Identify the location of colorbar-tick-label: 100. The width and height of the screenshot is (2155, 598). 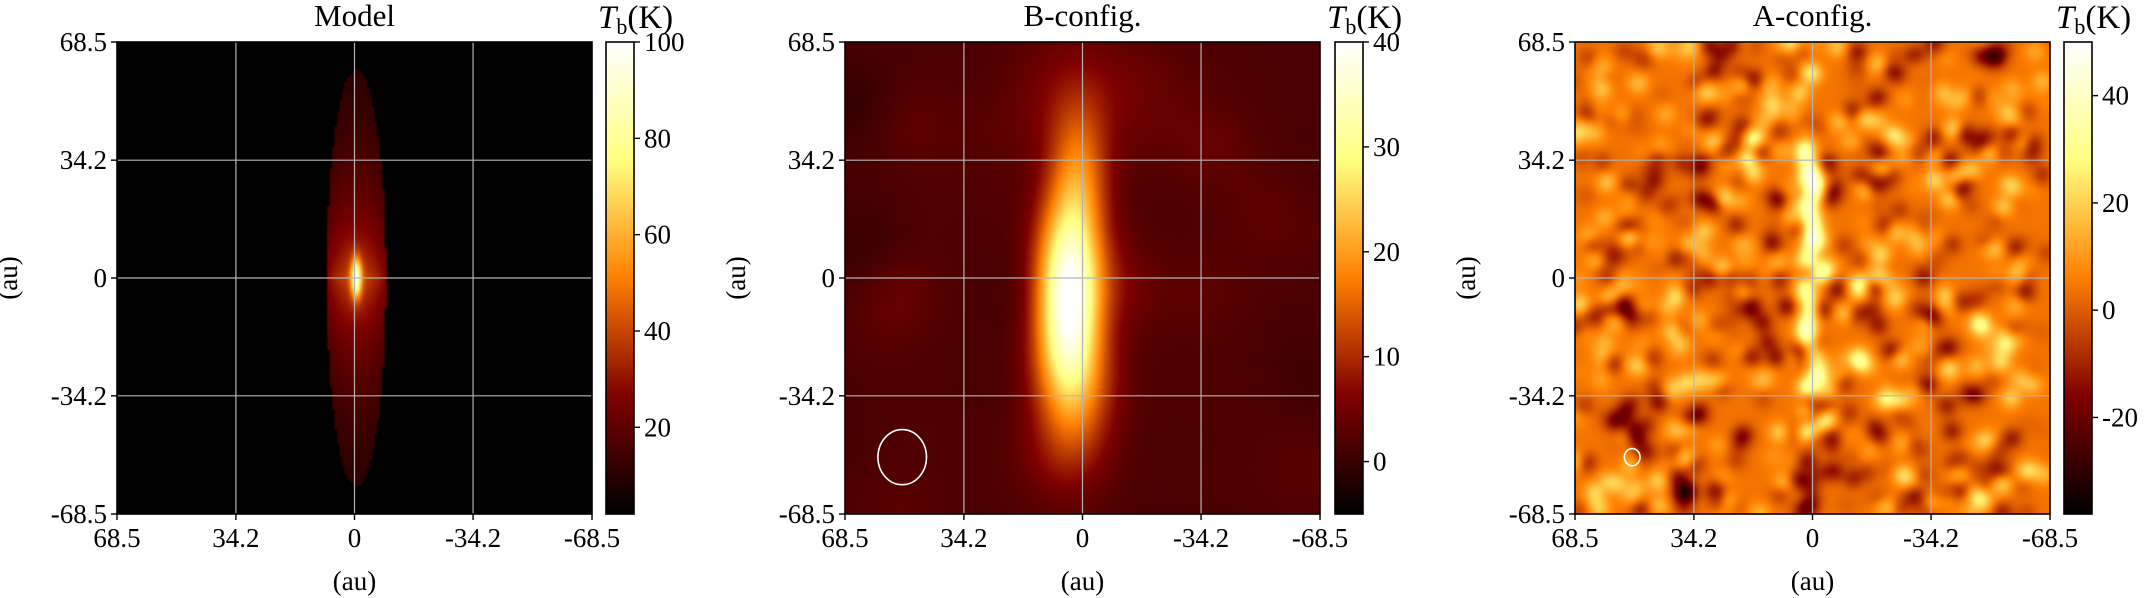
(664, 42).